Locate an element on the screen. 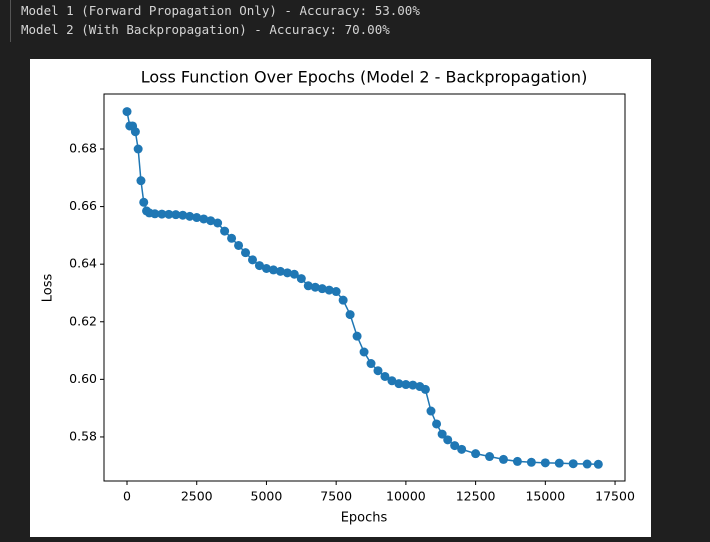 Image resolution: width=710 pixels, height=542 pixels. x-tick-label: 10000 is located at coordinates (406, 496).